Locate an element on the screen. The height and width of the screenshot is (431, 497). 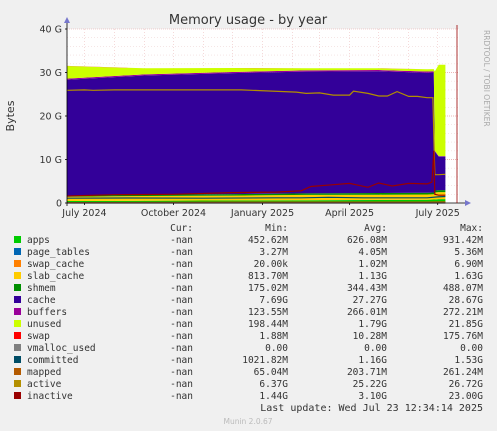
legend-name: swap_cache is located at coordinates (55, 264).